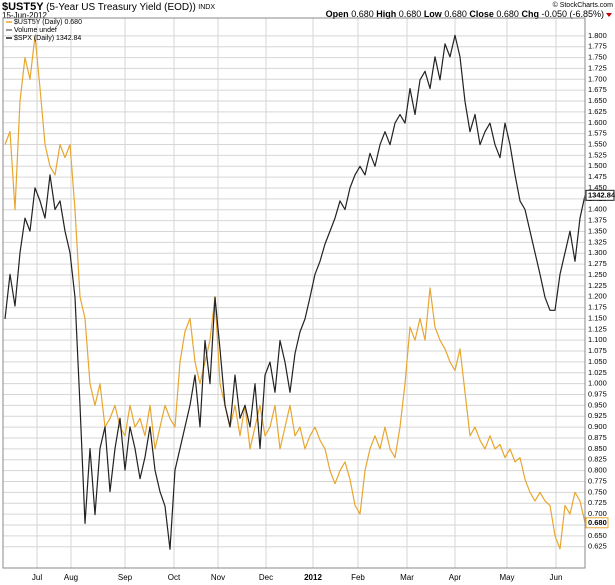 Image resolution: width=615 pixels, height=585 pixels. What do you see at coordinates (125, 577) in the screenshot?
I see `x-tick-label: Sep` at bounding box center [125, 577].